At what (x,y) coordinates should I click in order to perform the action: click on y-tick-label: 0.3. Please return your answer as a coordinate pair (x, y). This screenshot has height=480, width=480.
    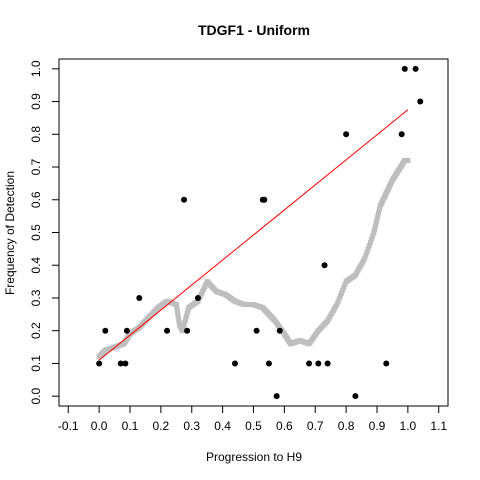
    Looking at the image, I should click on (36, 297).